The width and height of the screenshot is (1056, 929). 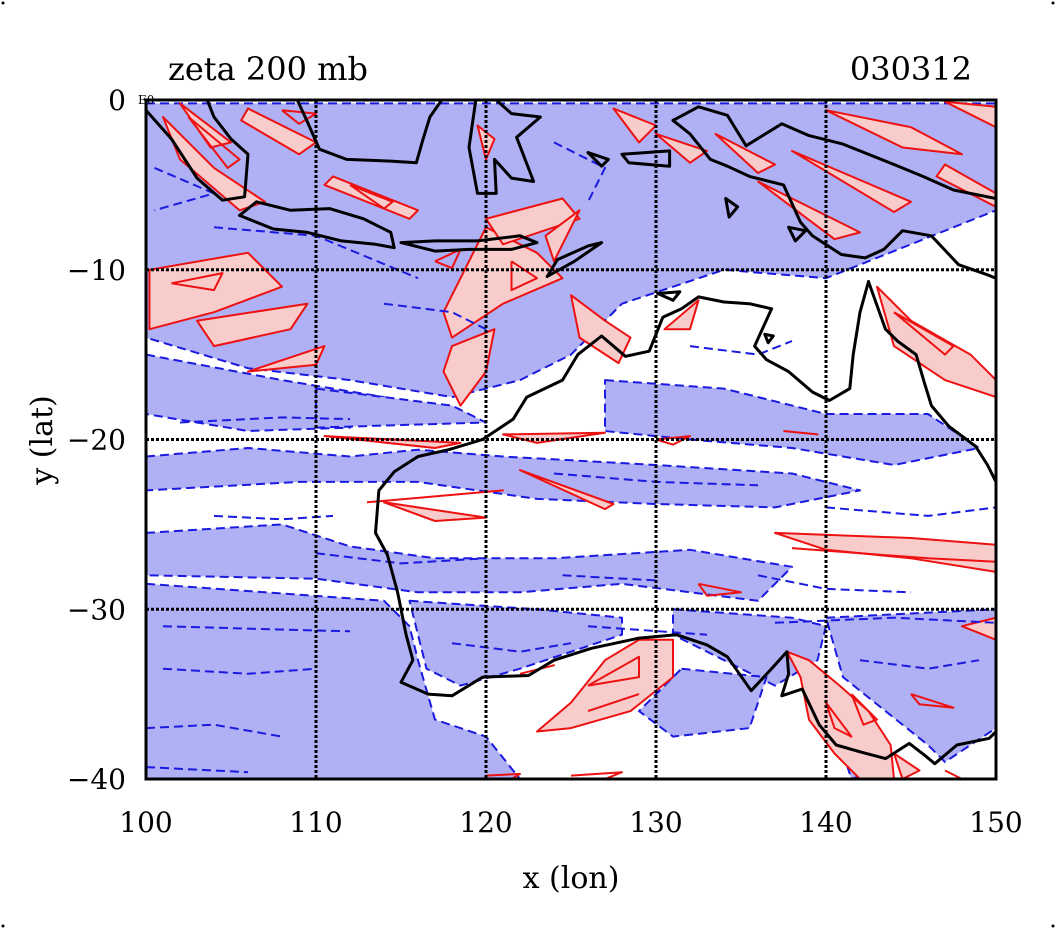 What do you see at coordinates (469, 243) in the screenshot?
I see `coastline-lesser-sundas` at bounding box center [469, 243].